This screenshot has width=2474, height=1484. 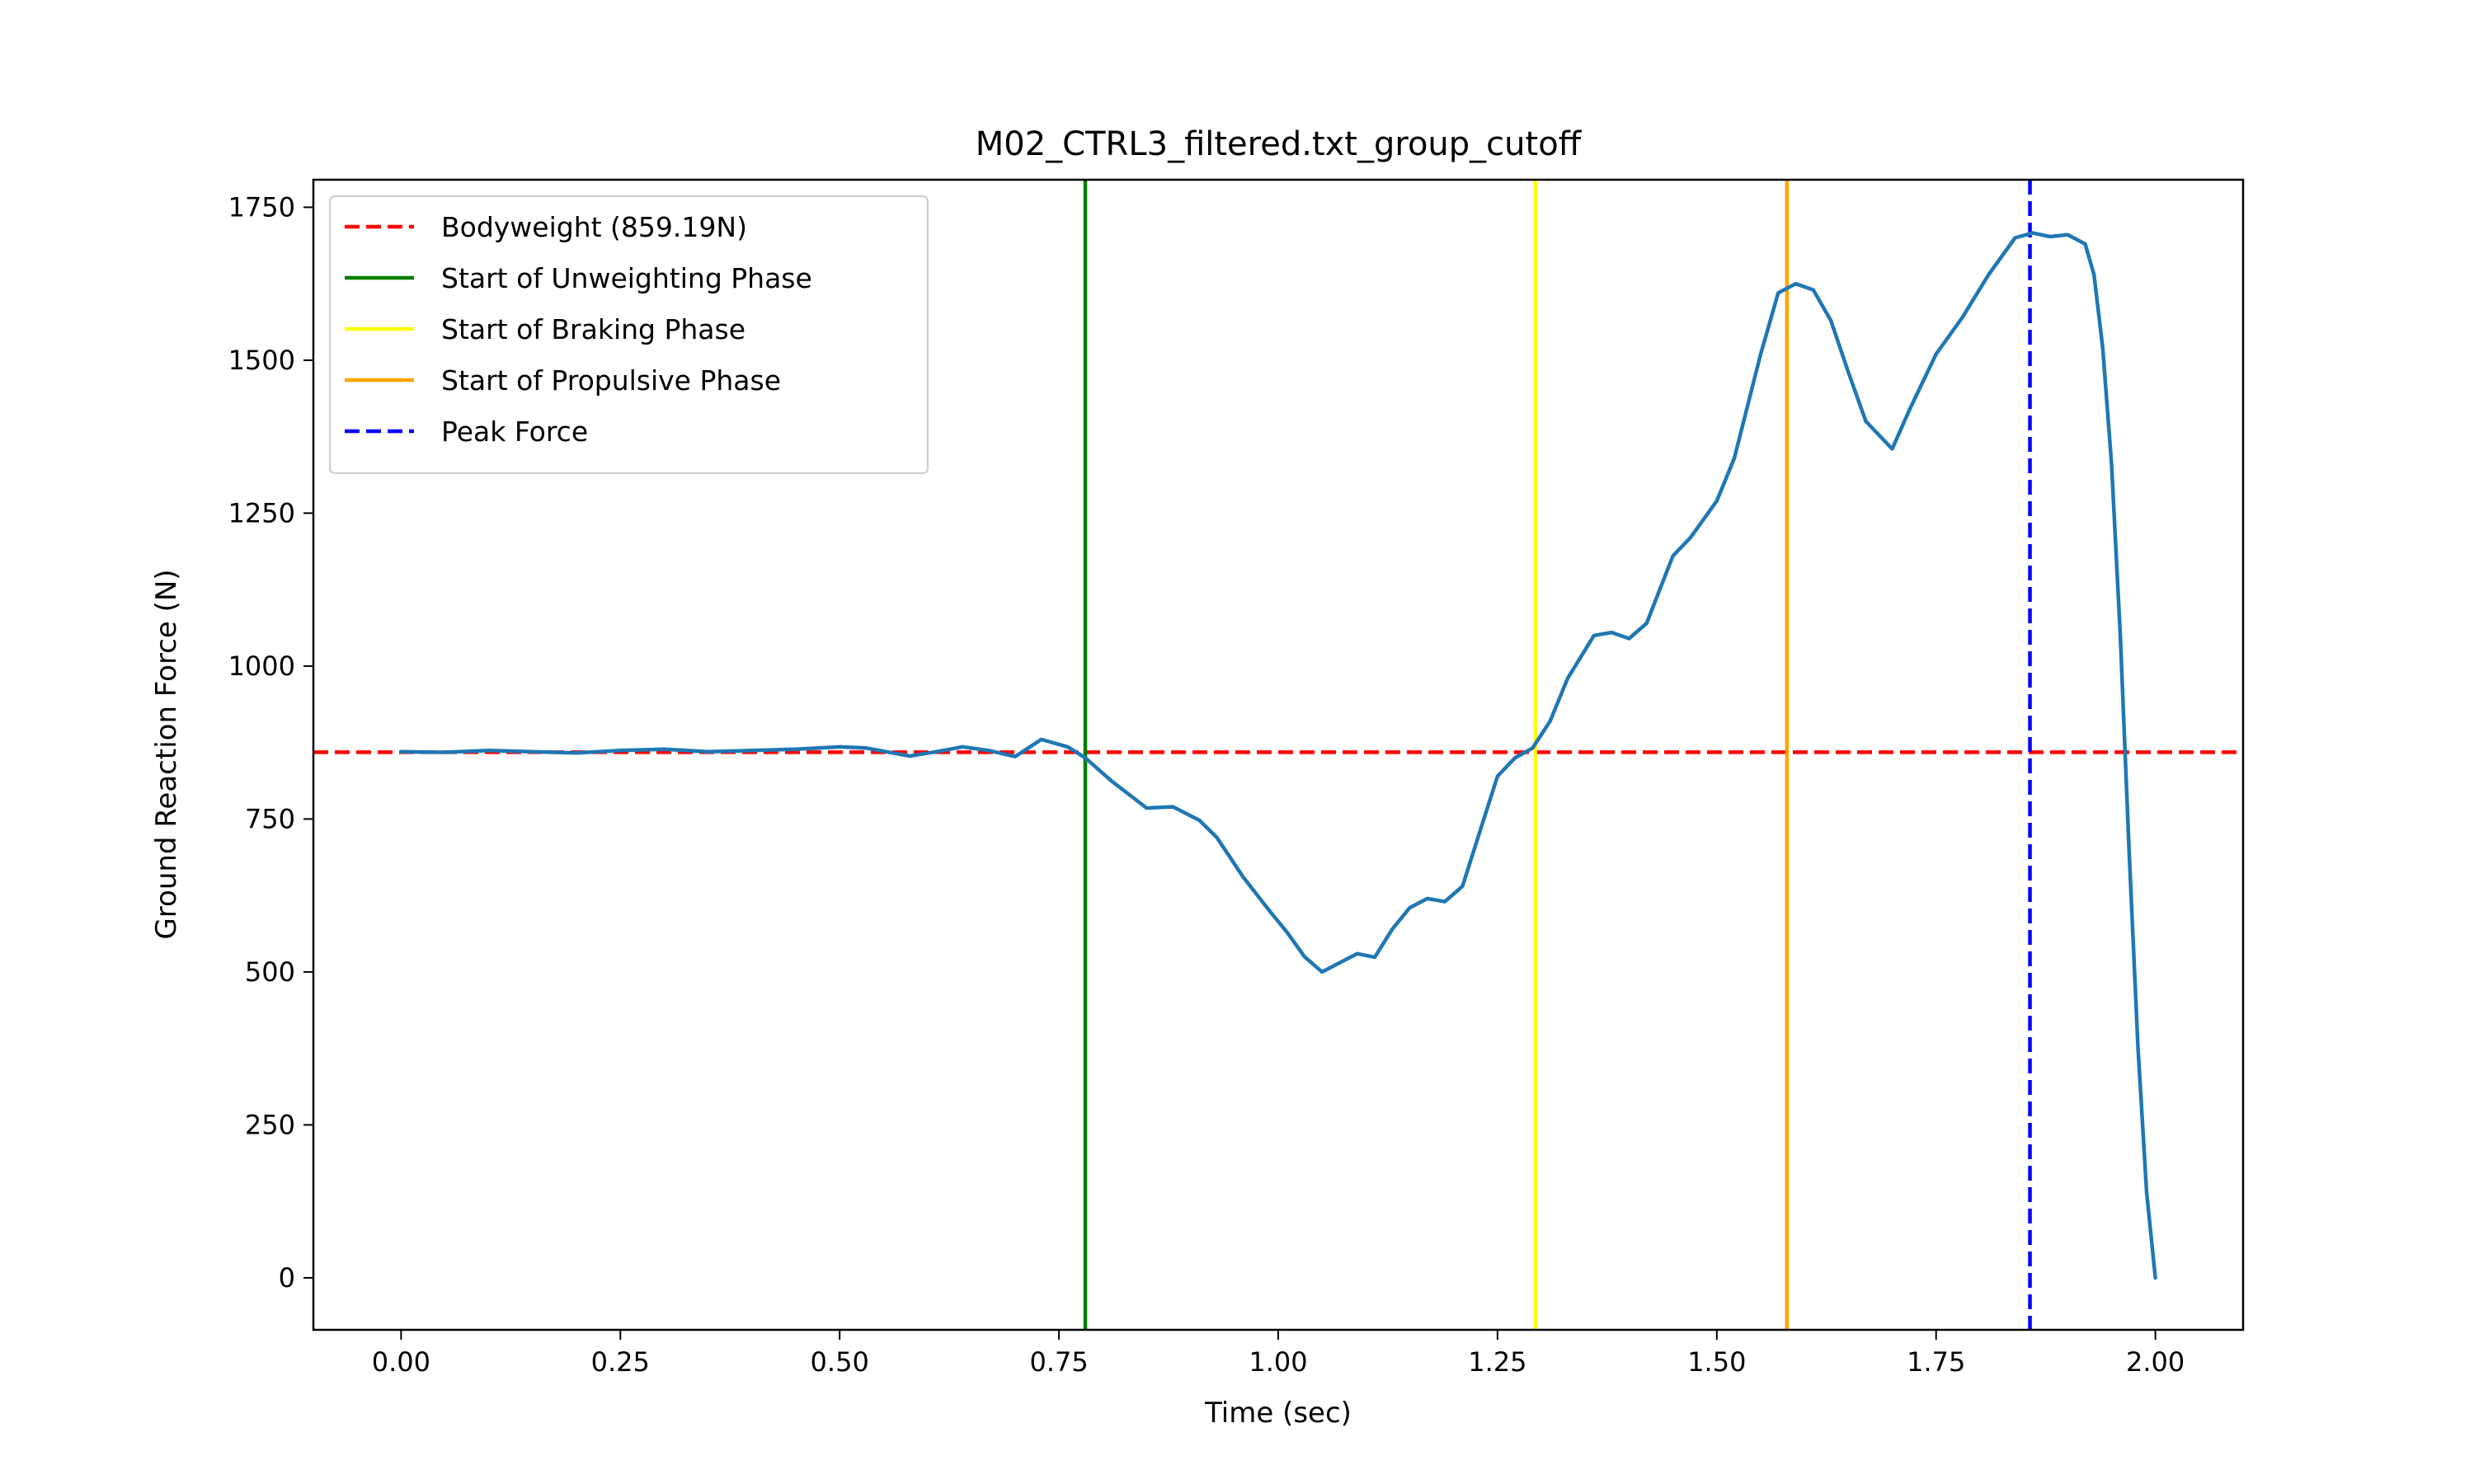 What do you see at coordinates (1936, 1362) in the screenshot?
I see `x-tick-label: 1.75` at bounding box center [1936, 1362].